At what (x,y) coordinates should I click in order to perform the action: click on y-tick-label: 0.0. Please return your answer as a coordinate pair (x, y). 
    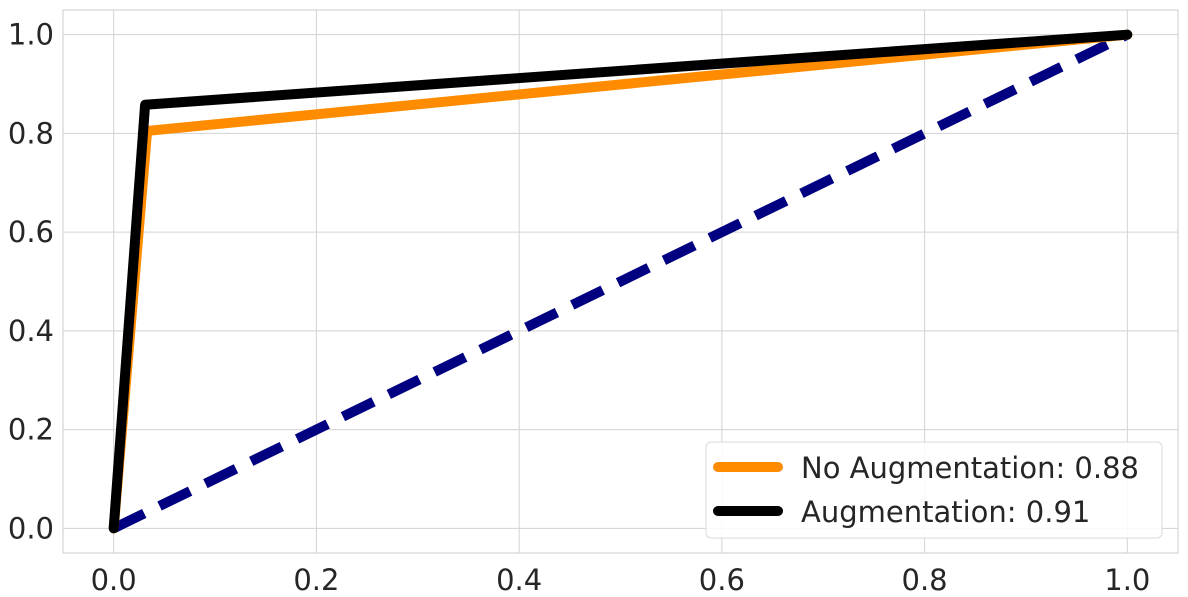
    Looking at the image, I should click on (31, 528).